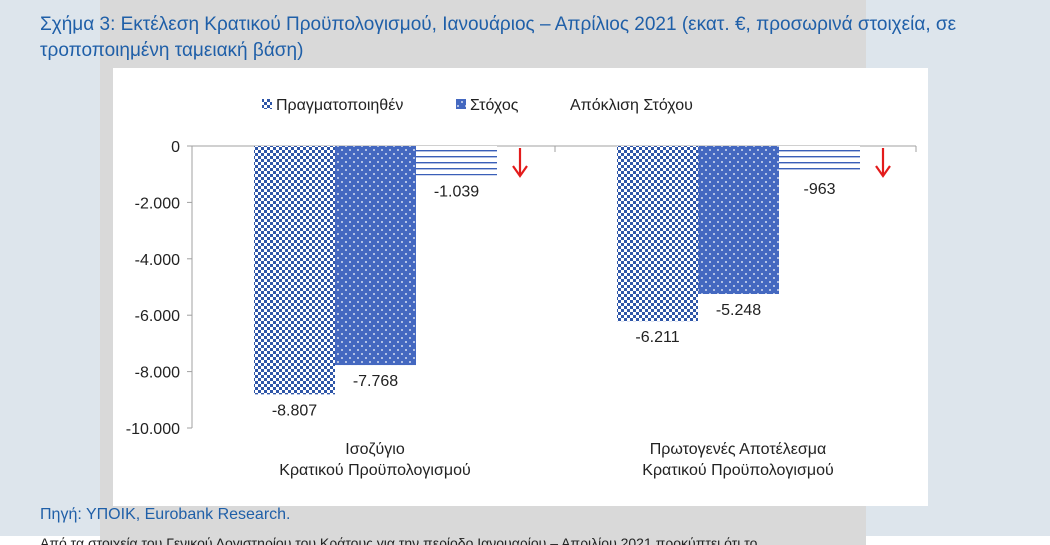  I want to click on legend-label-actual: Πραγματοποιηθέν, so click(339, 105).